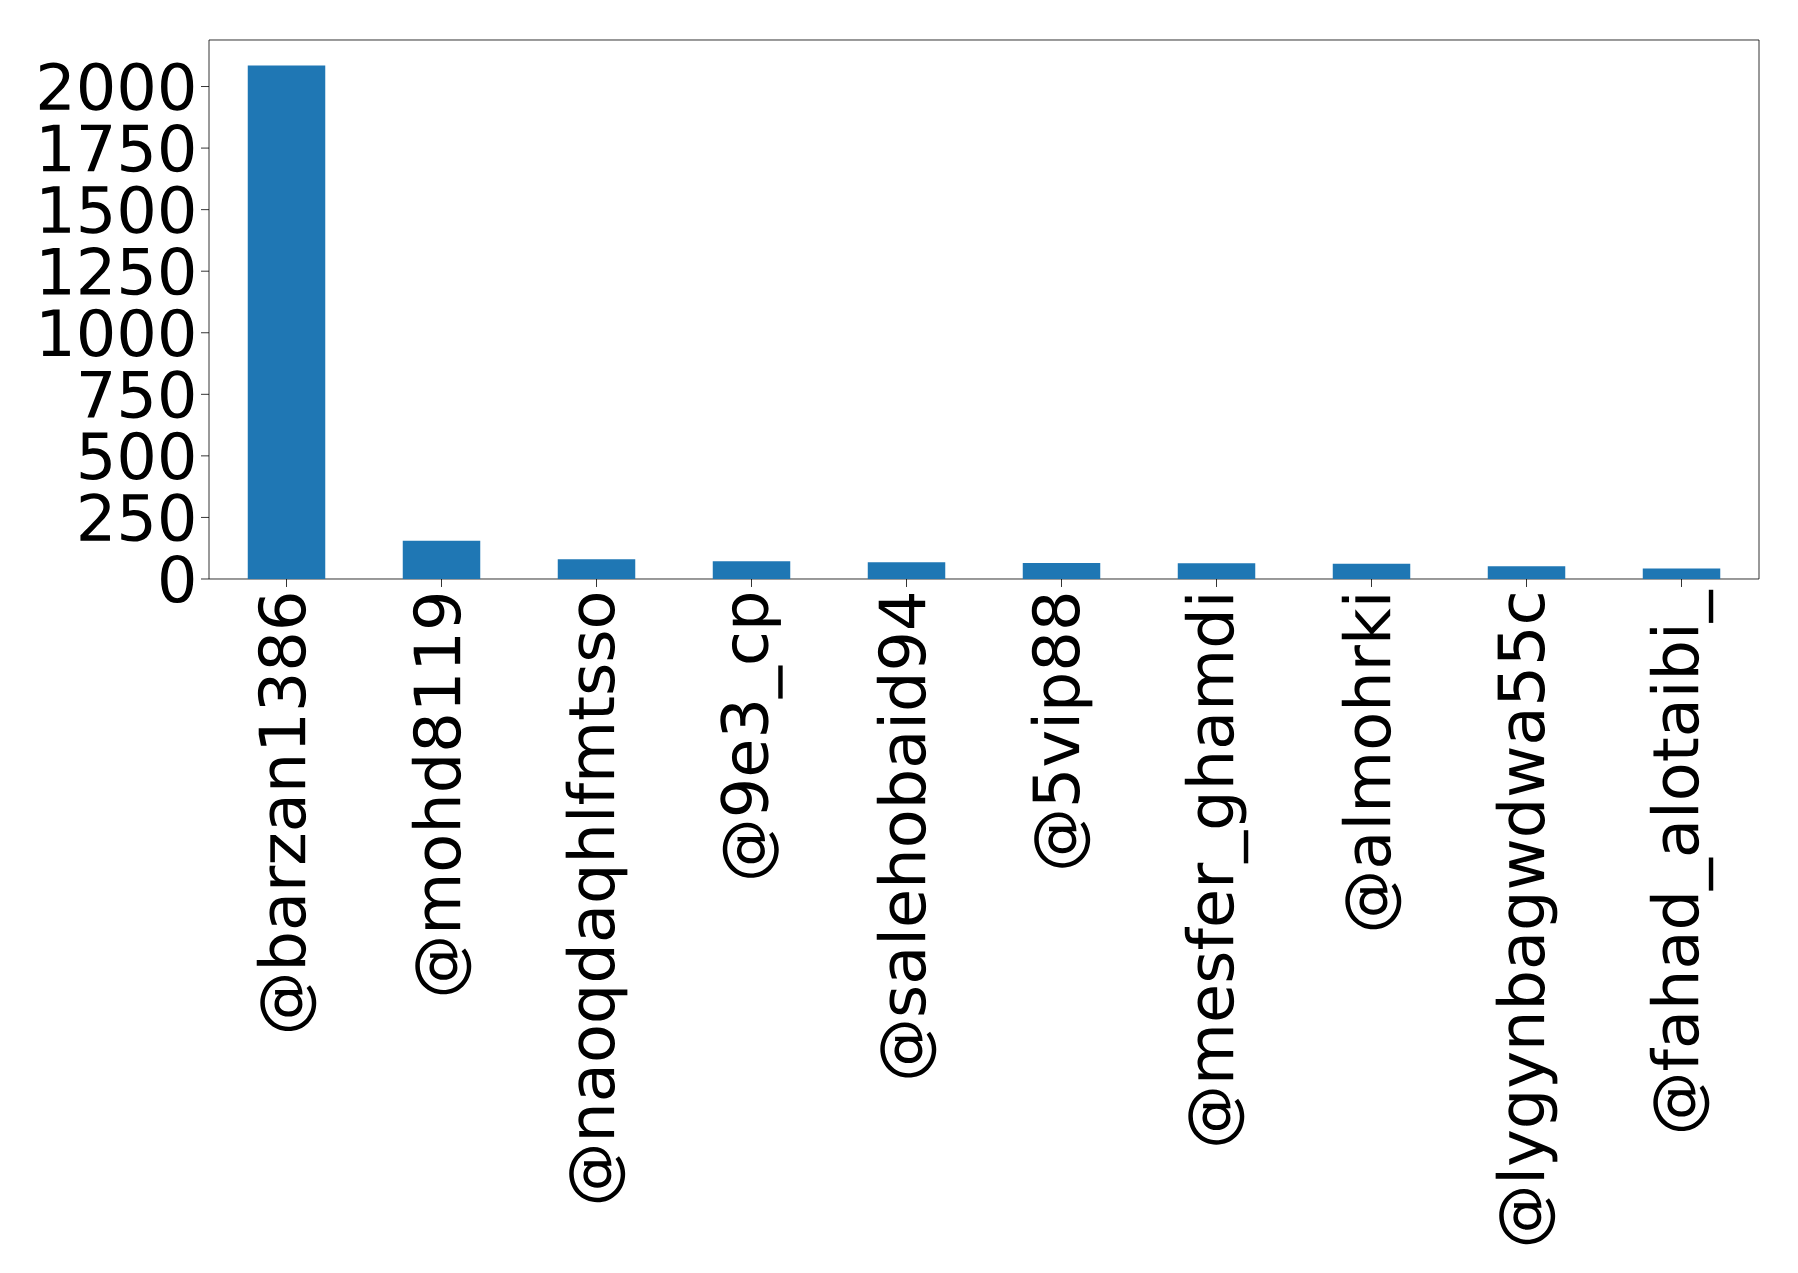  Describe the element at coordinates (118, 148) in the screenshot. I see `y-tick-label: 1750` at that location.